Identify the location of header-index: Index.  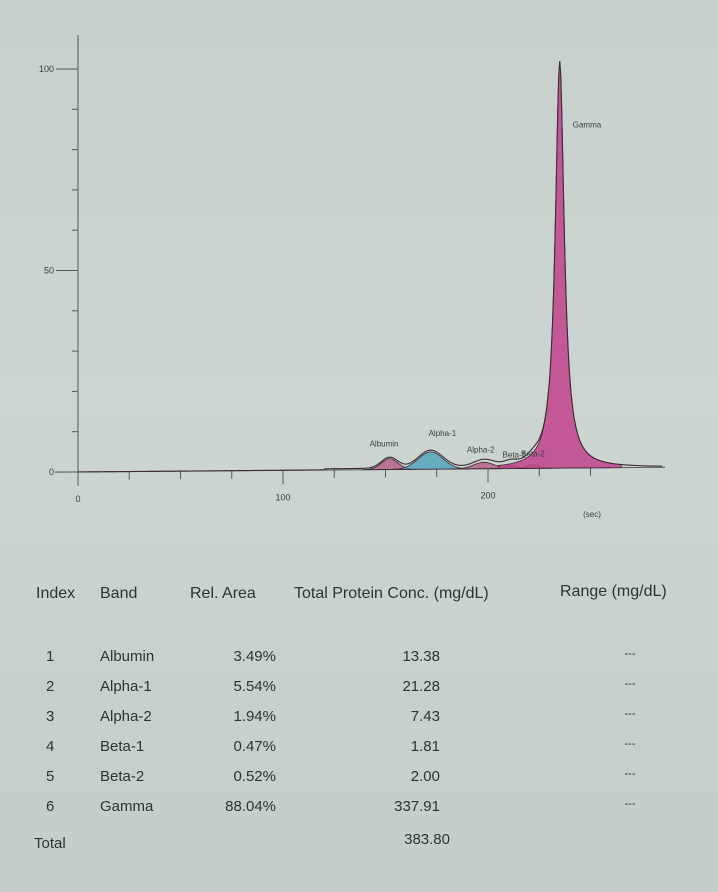
(56, 593).